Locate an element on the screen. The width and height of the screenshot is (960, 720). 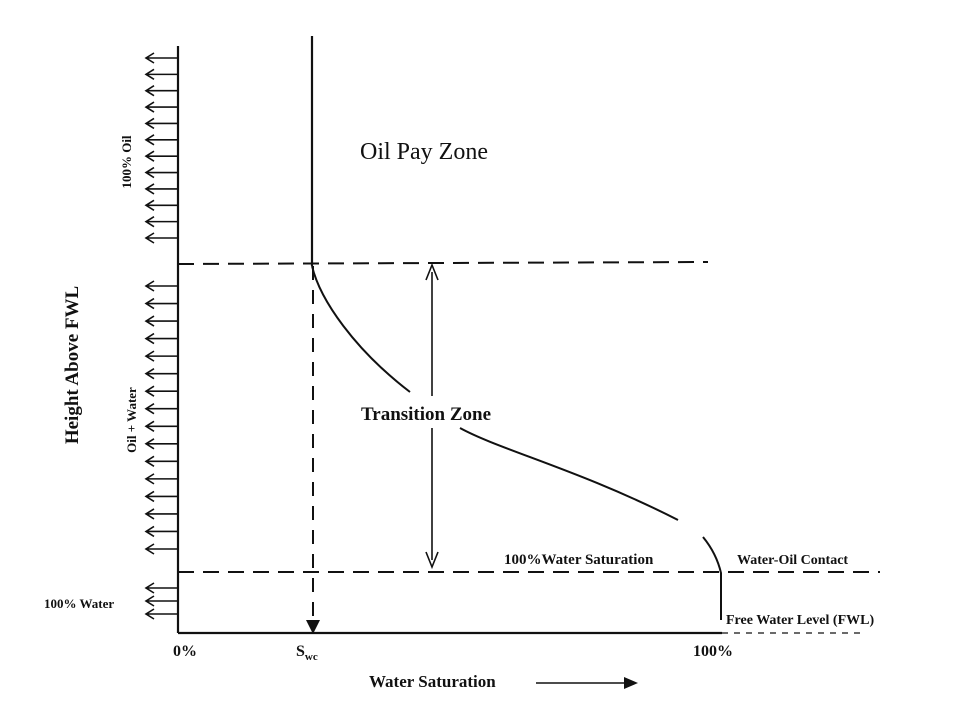
oil-zone-label: 100% Oil is located at coordinates (126, 161).